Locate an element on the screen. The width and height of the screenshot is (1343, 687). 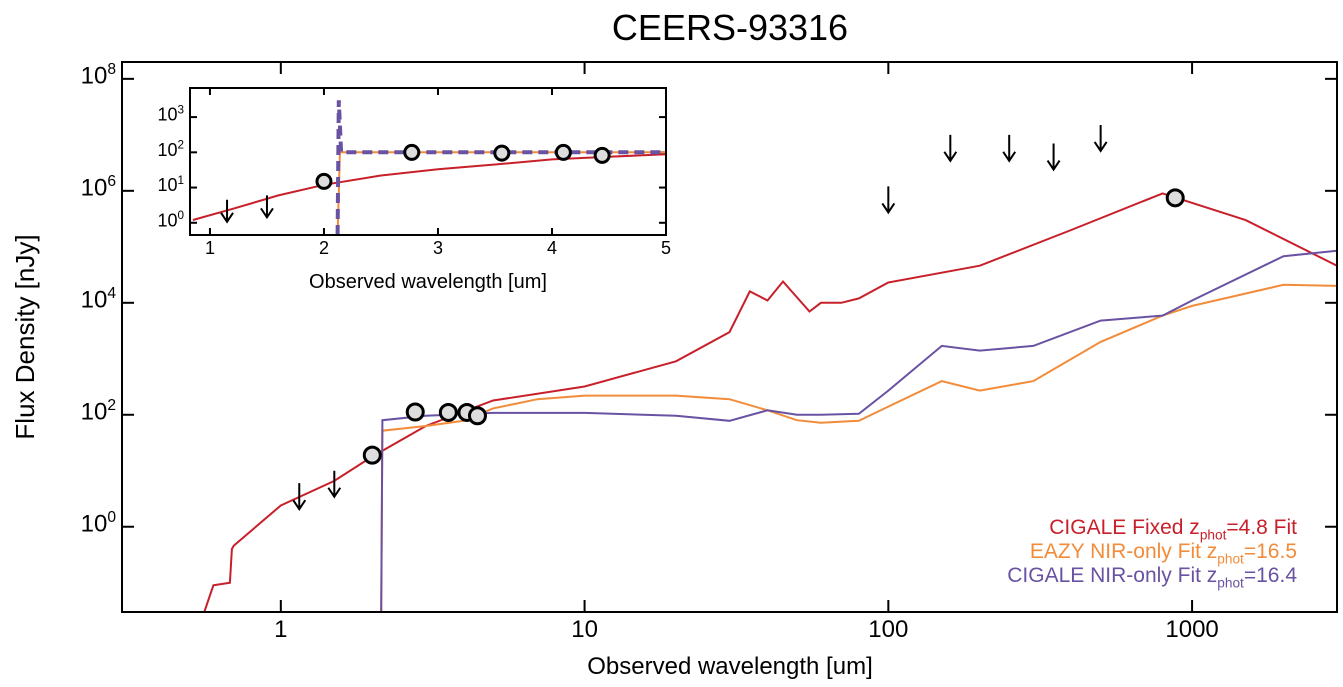
y-tick-label: 100​ is located at coordinates (99, 523).